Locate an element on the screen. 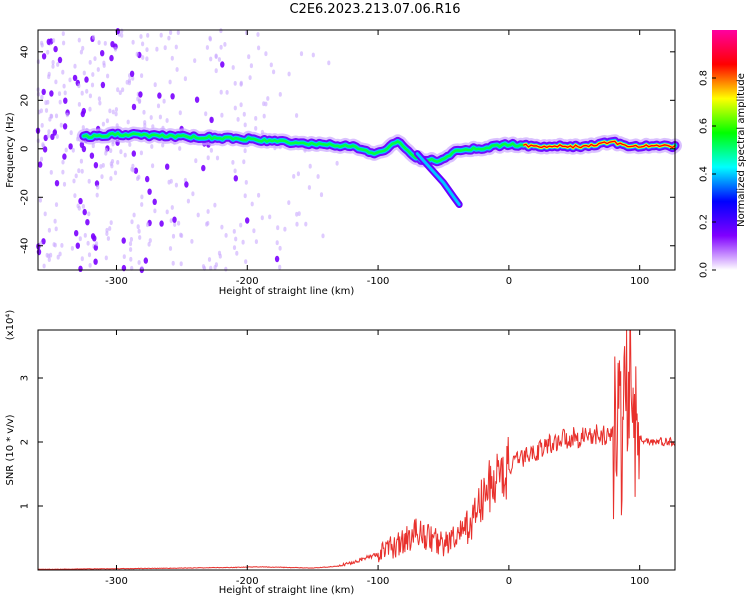  snr-y-multiplier: (x10⁴) is located at coordinates (10, 325).